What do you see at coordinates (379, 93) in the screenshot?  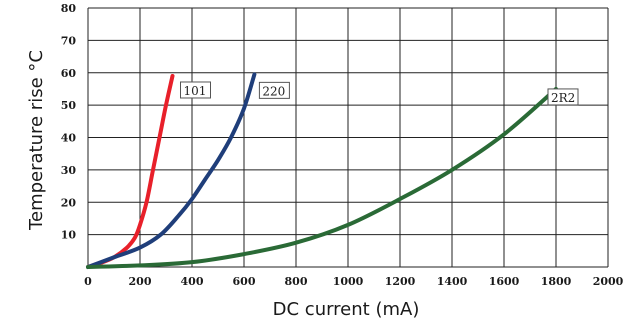 I see `series-labels: 101 220 2R2` at bounding box center [379, 93].